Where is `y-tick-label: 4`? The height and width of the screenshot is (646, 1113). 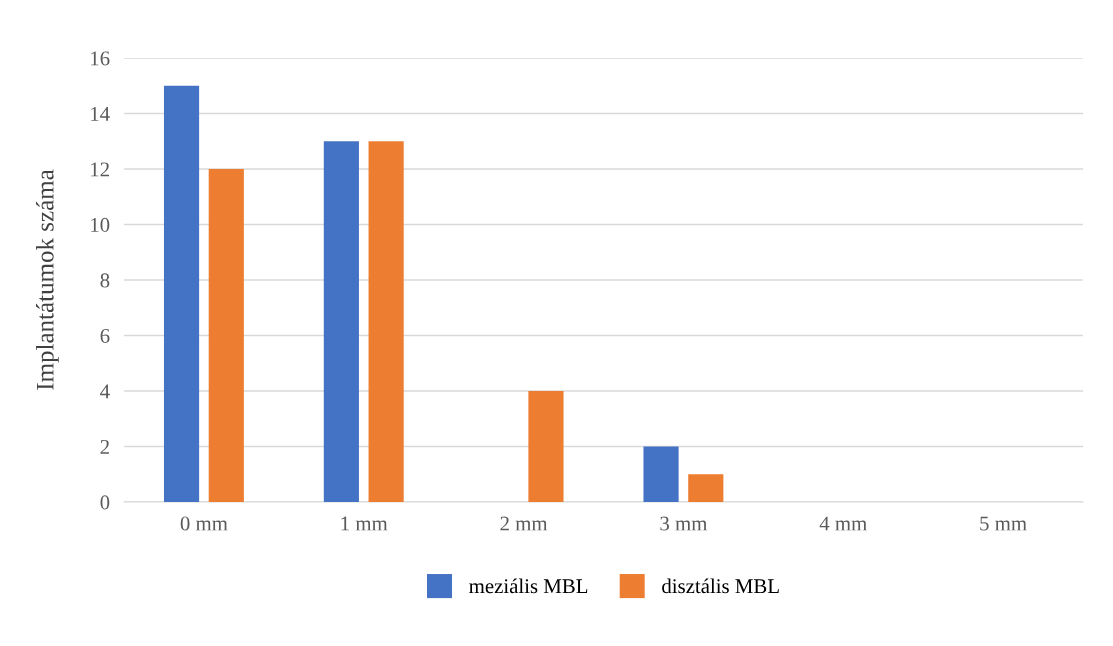
y-tick-label: 4 is located at coordinates (105, 391).